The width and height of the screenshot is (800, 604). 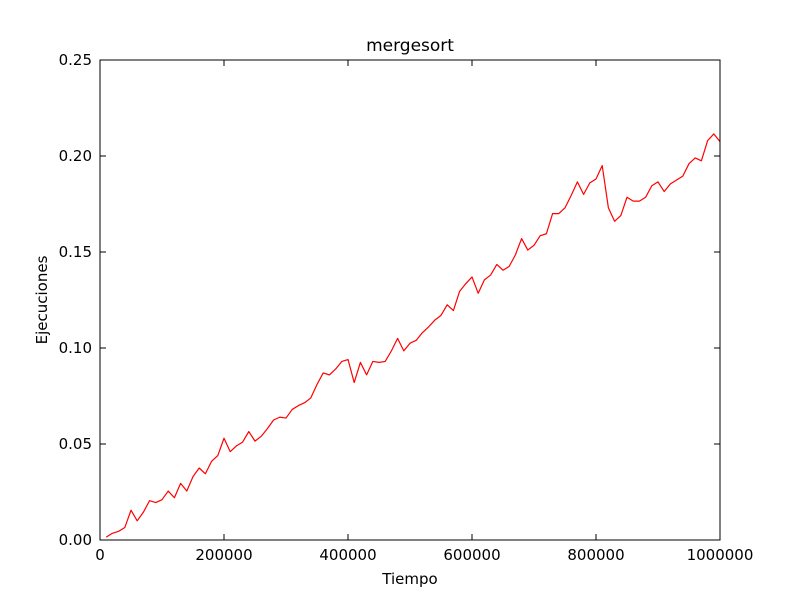 I want to click on y-tick-label-4: 0.20, so click(x=75, y=156).